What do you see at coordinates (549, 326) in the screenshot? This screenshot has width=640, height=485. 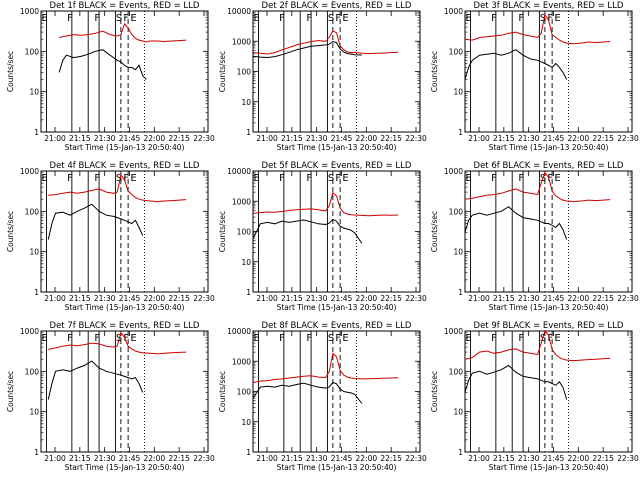 I see `panel-title: Det 9f BLACK = Events, RED = LLD` at bounding box center [549, 326].